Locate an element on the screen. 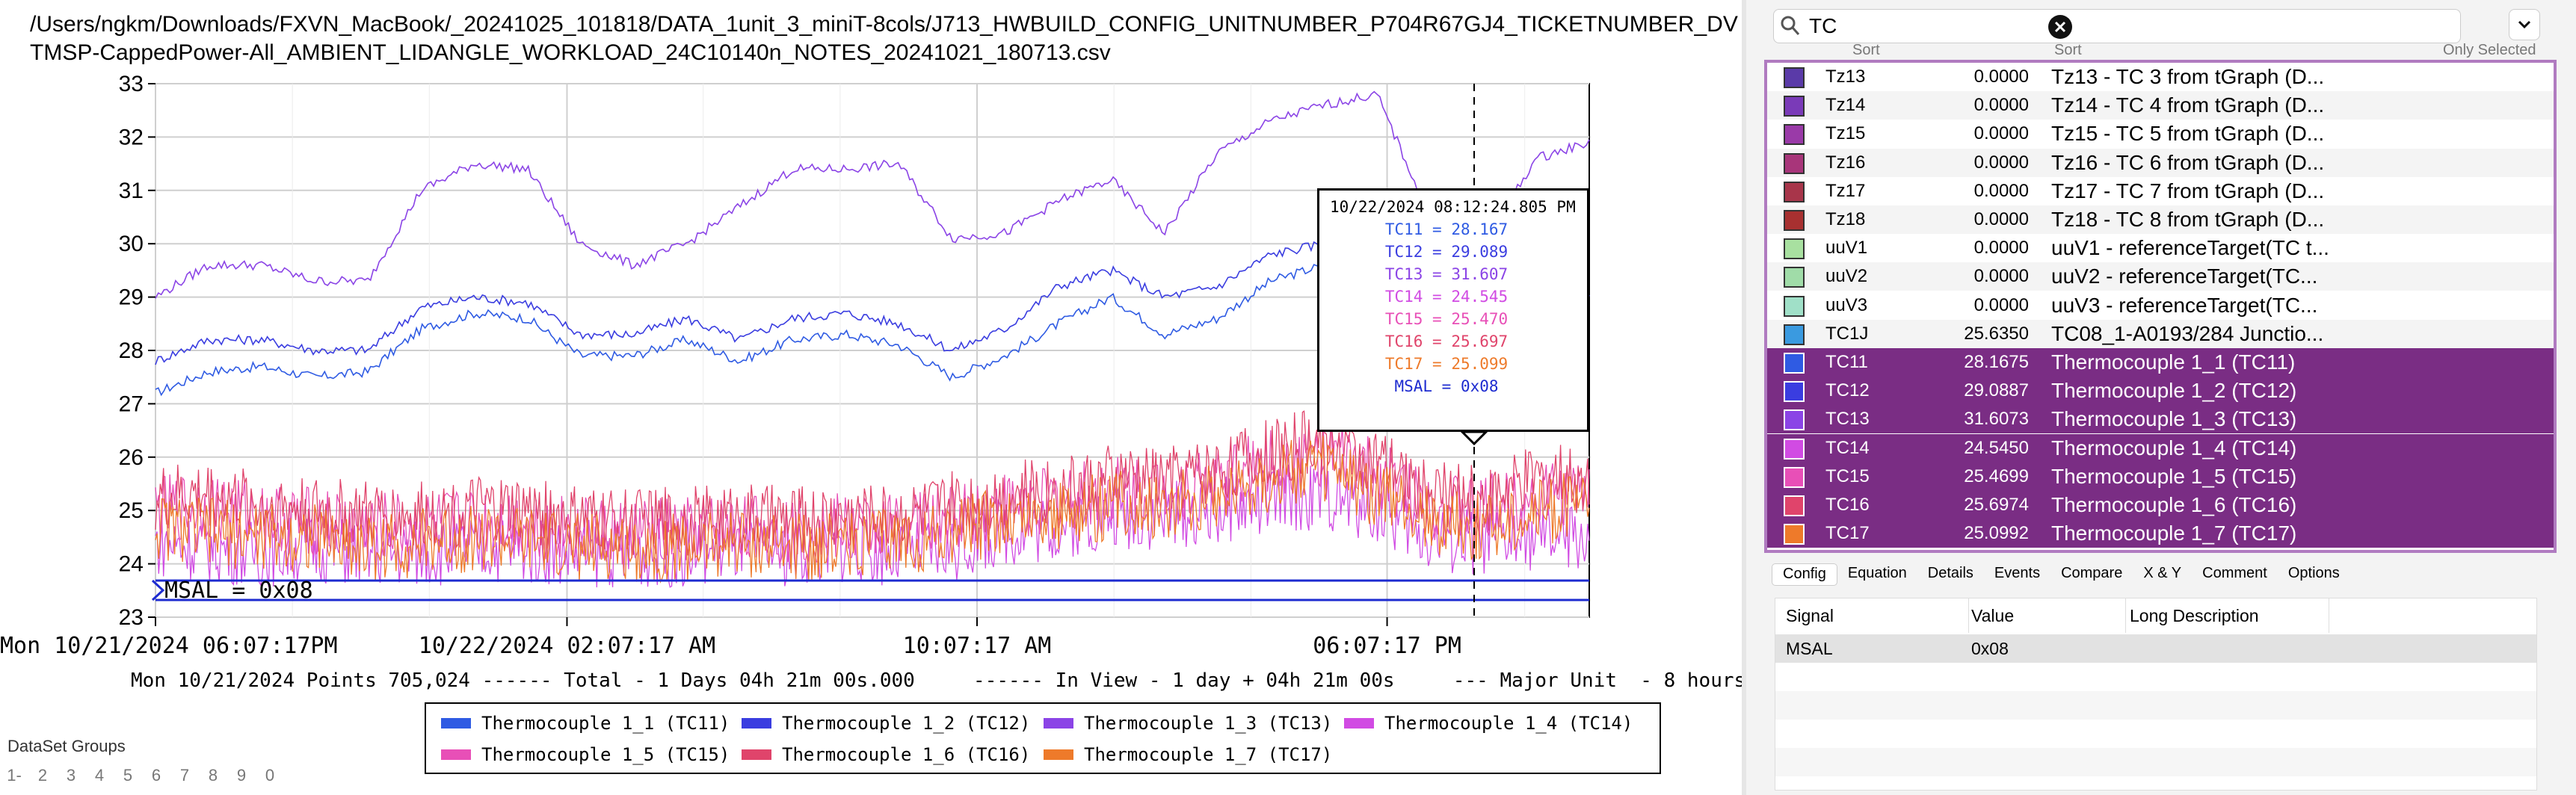 This screenshot has width=2576, height=795. legend-item: Thermocouple 1_5 (TC15) is located at coordinates (585, 754).